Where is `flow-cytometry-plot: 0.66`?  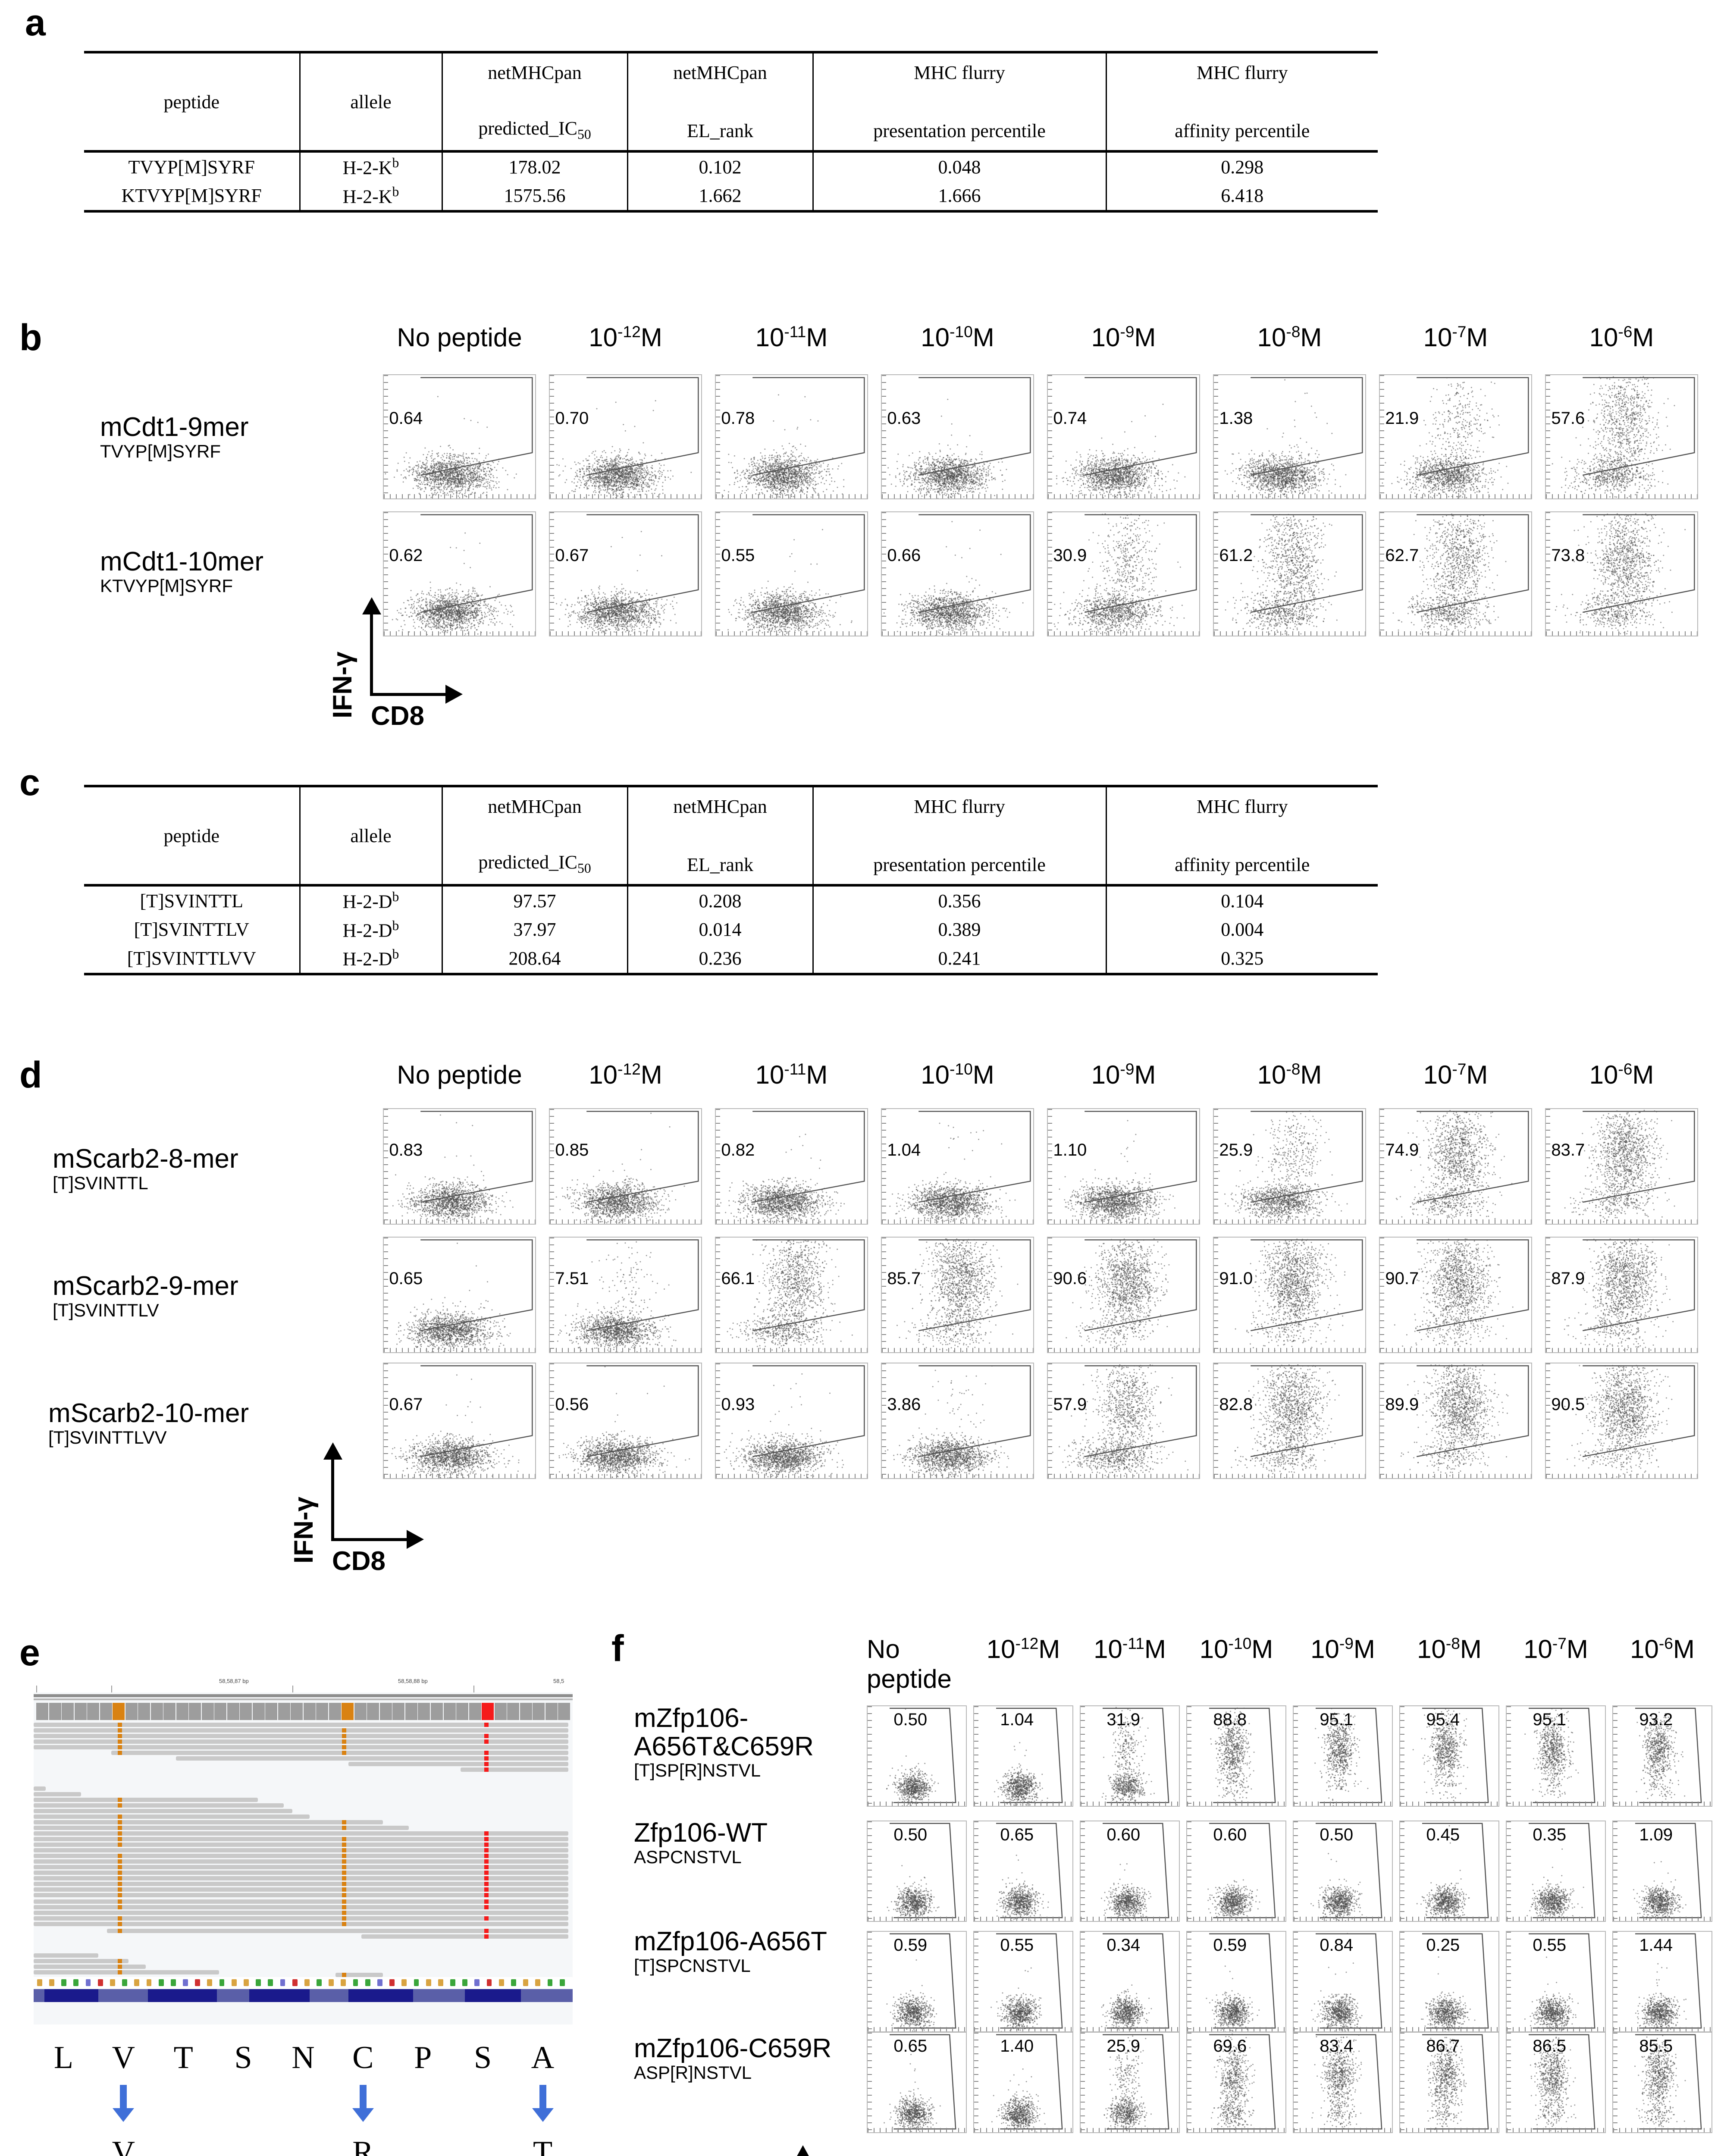
flow-cytometry-plot: 0.66 is located at coordinates (958, 573).